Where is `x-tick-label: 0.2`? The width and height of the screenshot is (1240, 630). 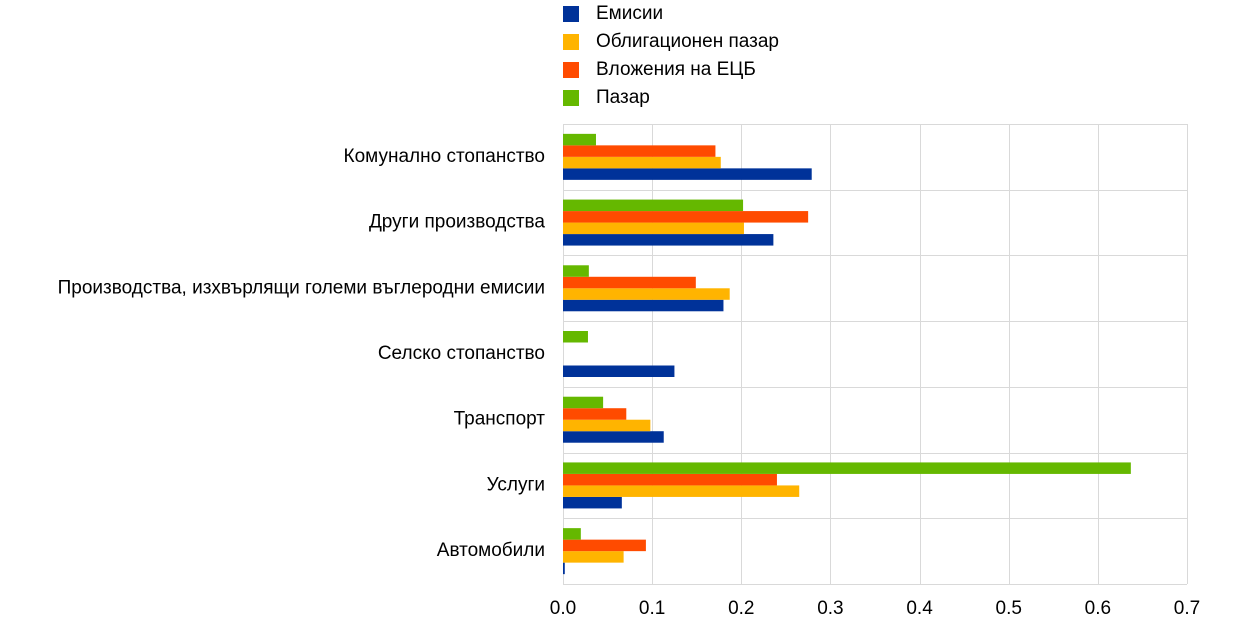
x-tick-label: 0.2 is located at coordinates (741, 608).